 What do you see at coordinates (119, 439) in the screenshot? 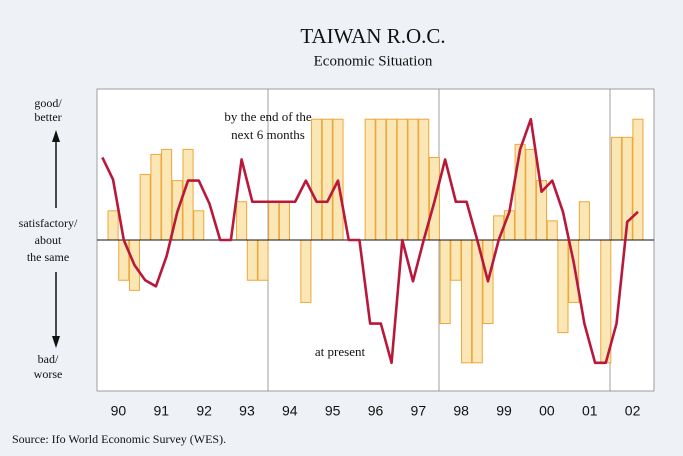
I see `source: Source: Ifo World Economic Survey (WES).` at bounding box center [119, 439].